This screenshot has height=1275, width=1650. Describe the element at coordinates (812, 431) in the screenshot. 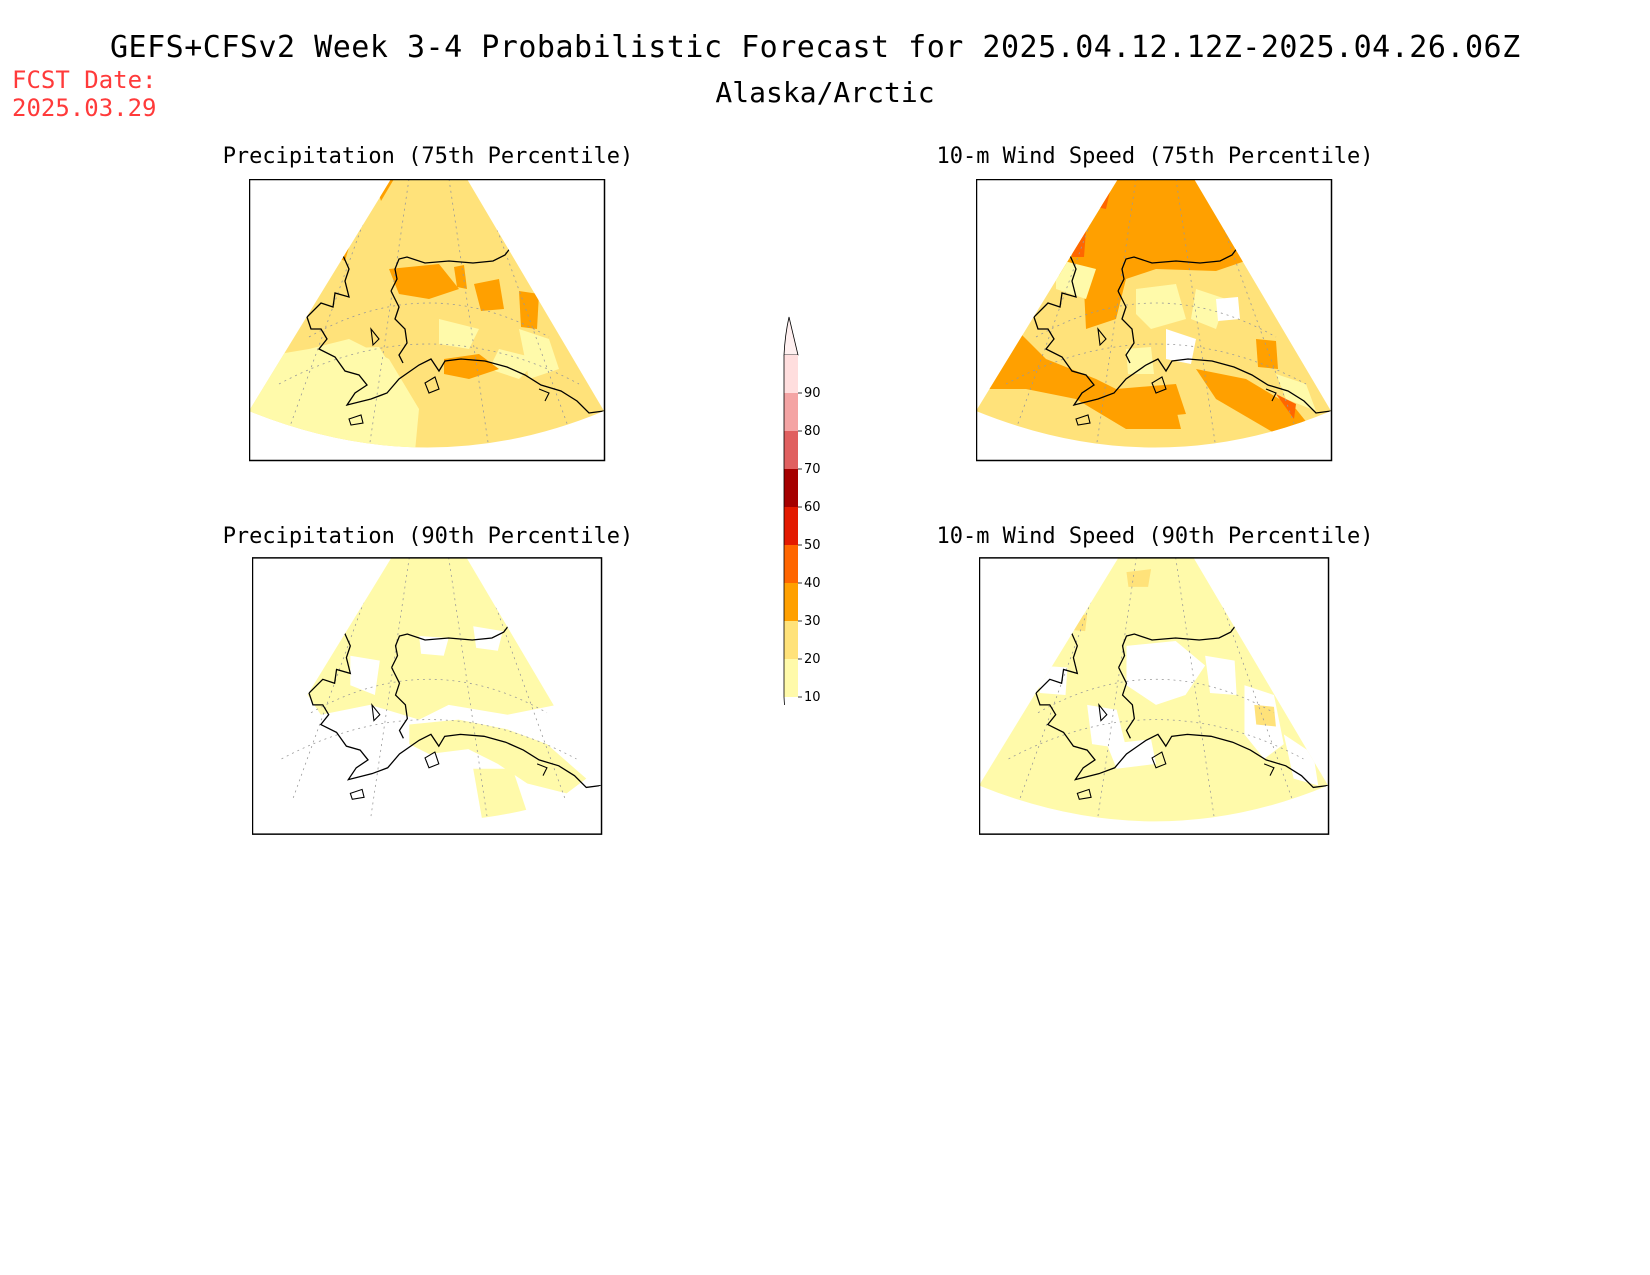

I see `colorbar-label: 80` at that location.